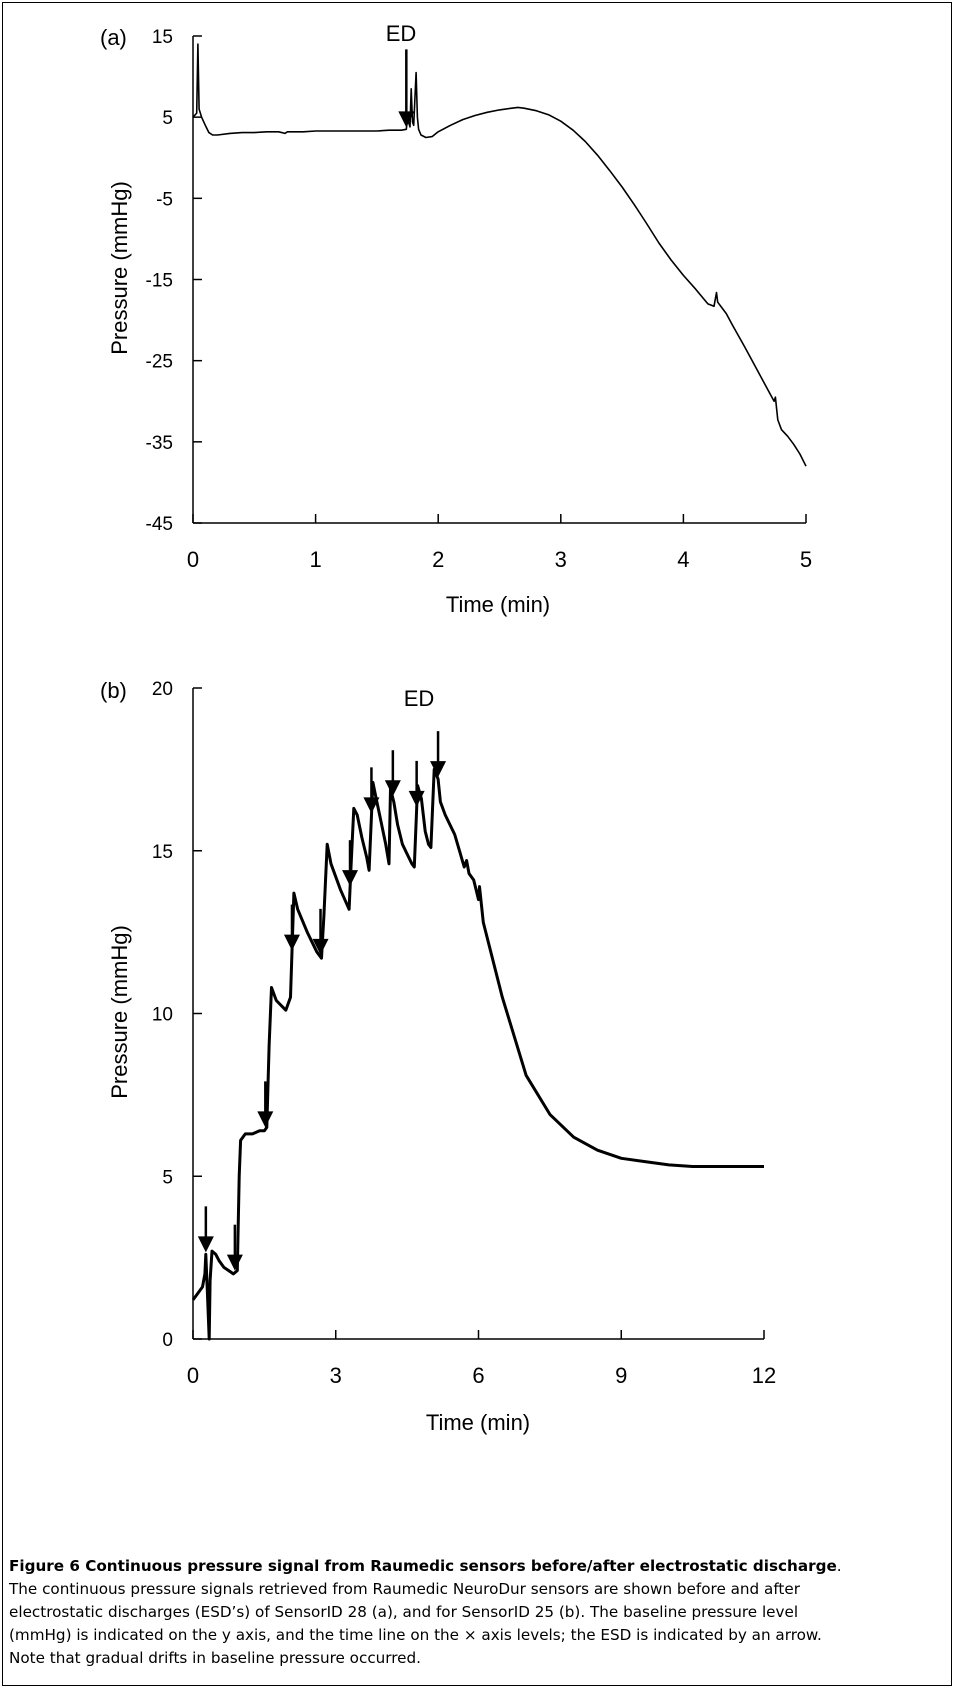 The width and height of the screenshot is (956, 1689). I want to click on x-tick-label: 9, so click(621, 1375).